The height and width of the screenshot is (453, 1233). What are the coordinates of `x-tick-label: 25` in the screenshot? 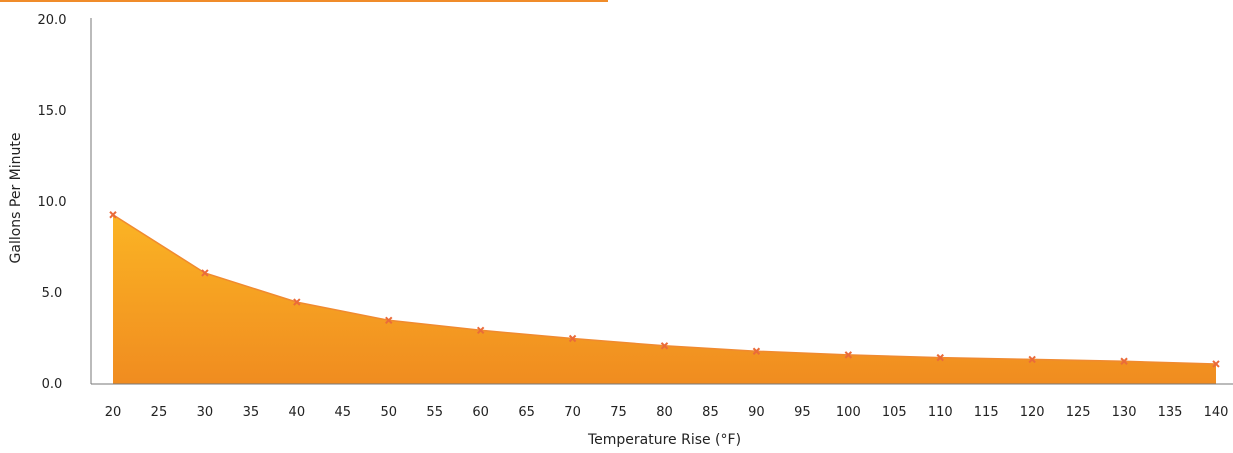 It's located at (159, 412).